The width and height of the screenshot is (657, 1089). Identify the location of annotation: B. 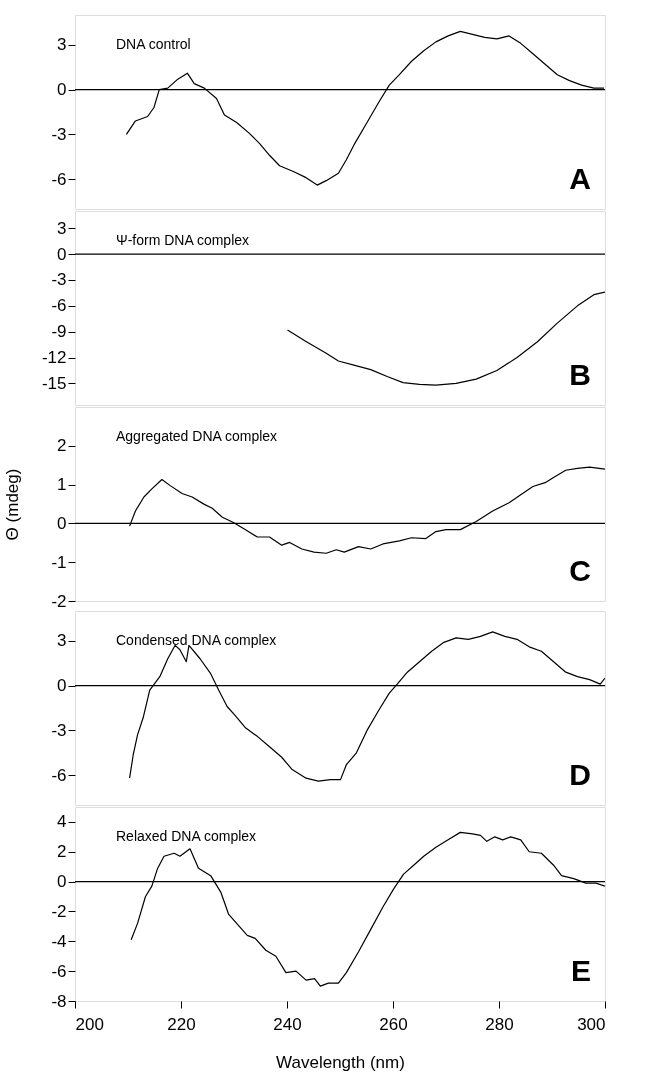
(580, 374).